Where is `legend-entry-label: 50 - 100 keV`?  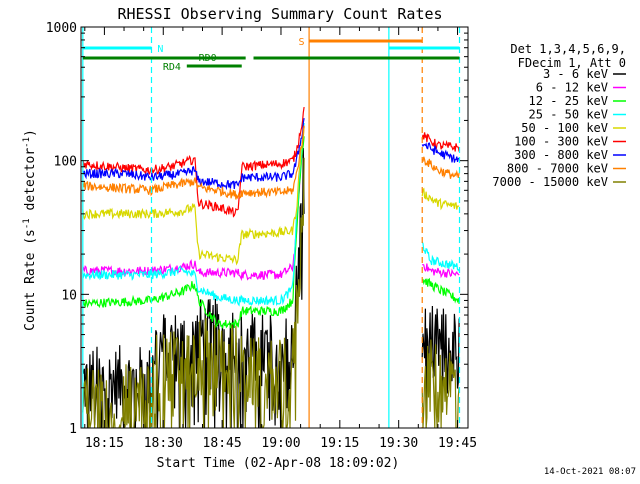
legend-entry-label: 50 - 100 keV is located at coordinates (564, 128).